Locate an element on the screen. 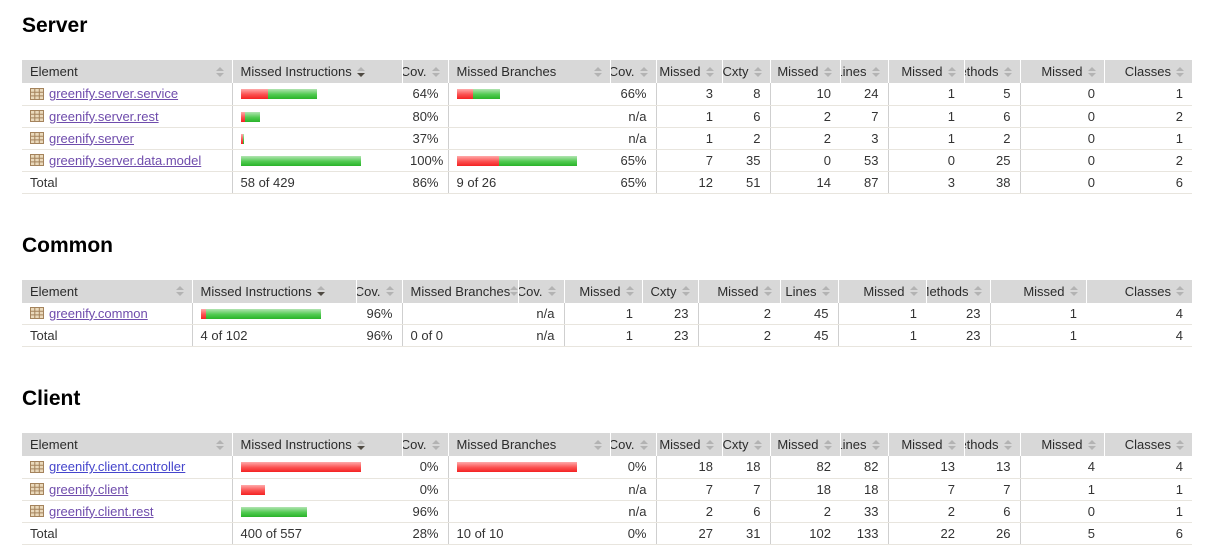 Image resolution: width=1212 pixels, height=560 pixels. total-metric-cell: 6 is located at coordinates (1148, 533).